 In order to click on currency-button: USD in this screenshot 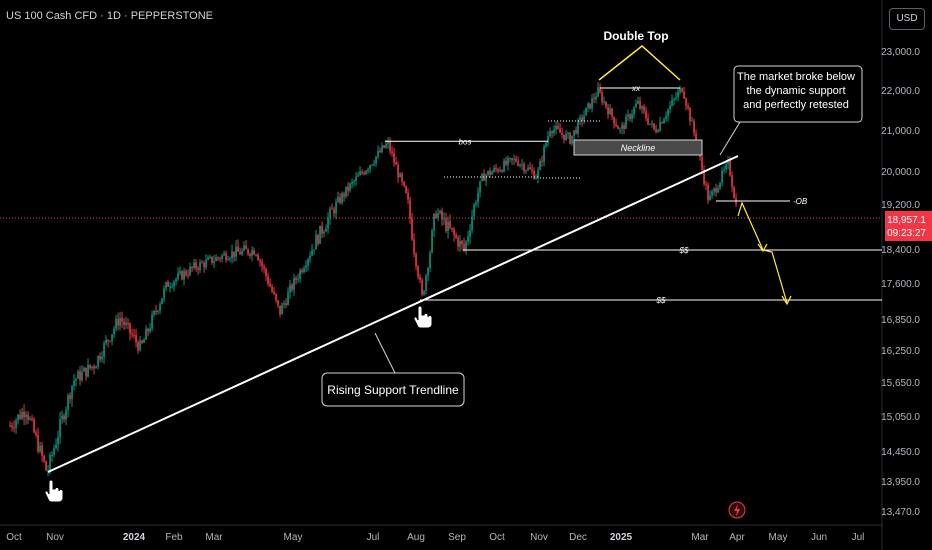, I will do `click(907, 19)`.